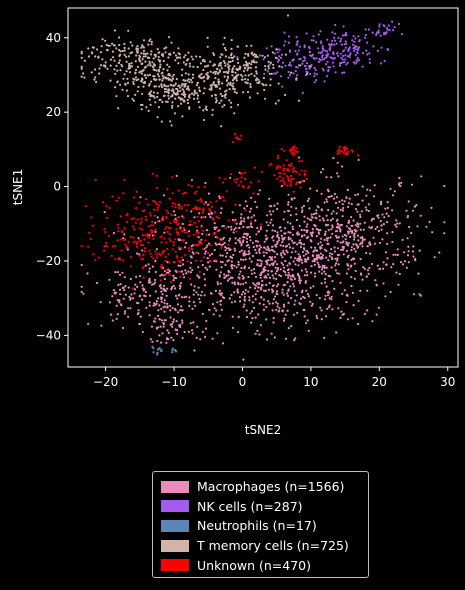 This screenshot has width=465, height=590. Describe the element at coordinates (48, 261) in the screenshot. I see `y-tick-label: −20` at that location.